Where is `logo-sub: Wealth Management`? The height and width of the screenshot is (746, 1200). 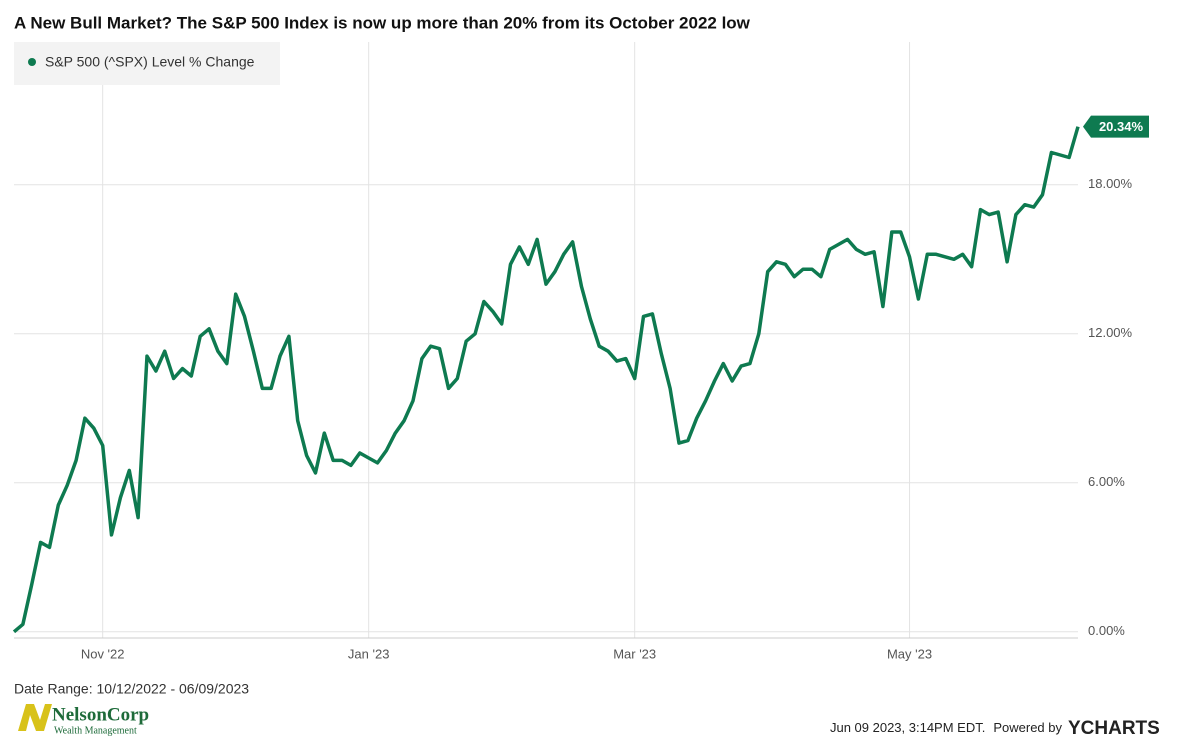
logo-sub: Wealth Management is located at coordinates (95, 730).